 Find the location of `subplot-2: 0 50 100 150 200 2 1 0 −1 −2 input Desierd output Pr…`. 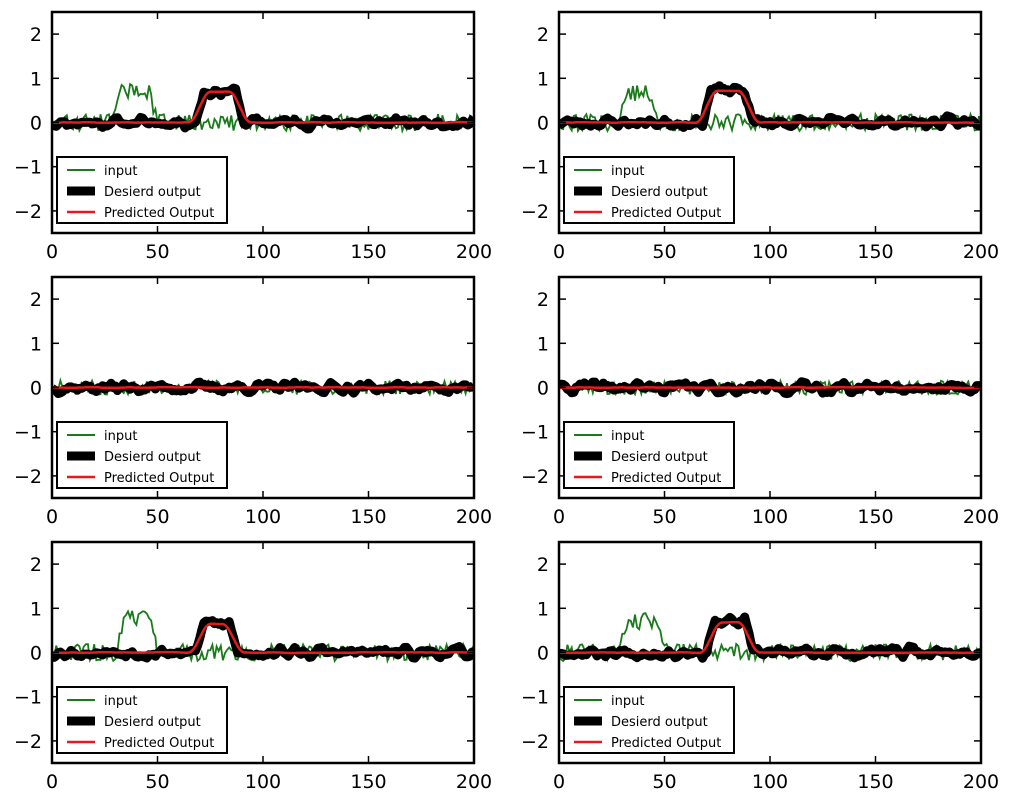

subplot-2: 0 50 100 150 200 2 1 0 −1 −2 input Desierd output Pr… is located at coordinates (760, 136).